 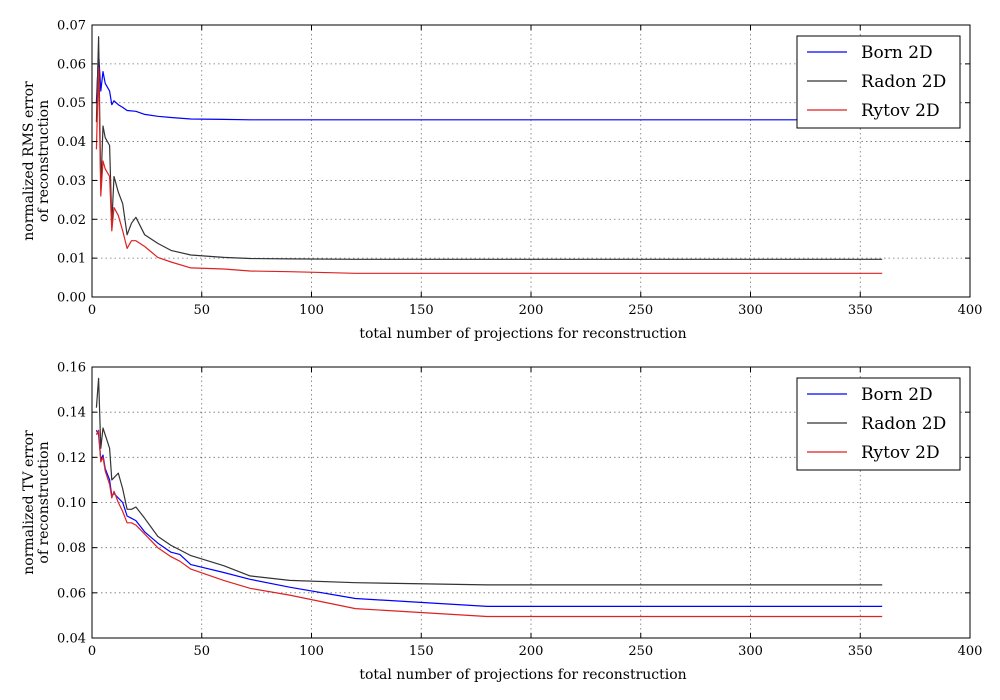 I want to click on tv-x-tick-label: 300, so click(x=750, y=651).